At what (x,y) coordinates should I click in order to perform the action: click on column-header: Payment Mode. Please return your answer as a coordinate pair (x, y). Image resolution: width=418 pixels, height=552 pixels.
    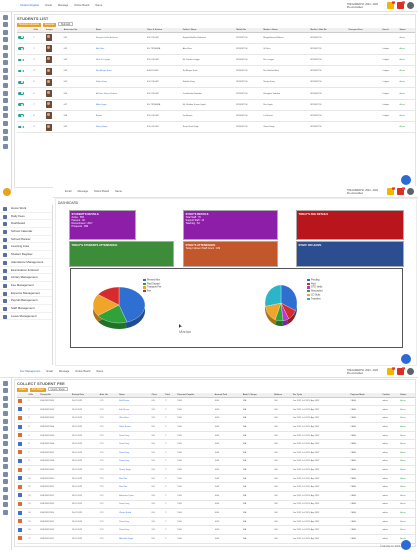
    Looking at the image, I should click on (365, 395).